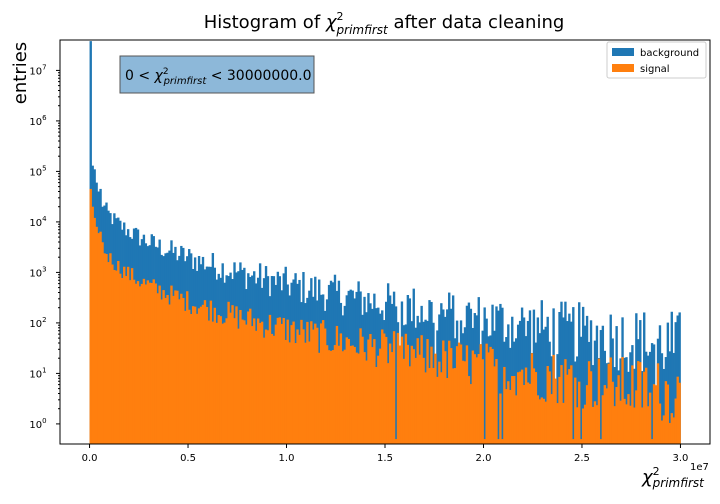 The height and width of the screenshot is (504, 720). Describe the element at coordinates (623, 68) in the screenshot. I see `legend-swatch-signal` at that location.